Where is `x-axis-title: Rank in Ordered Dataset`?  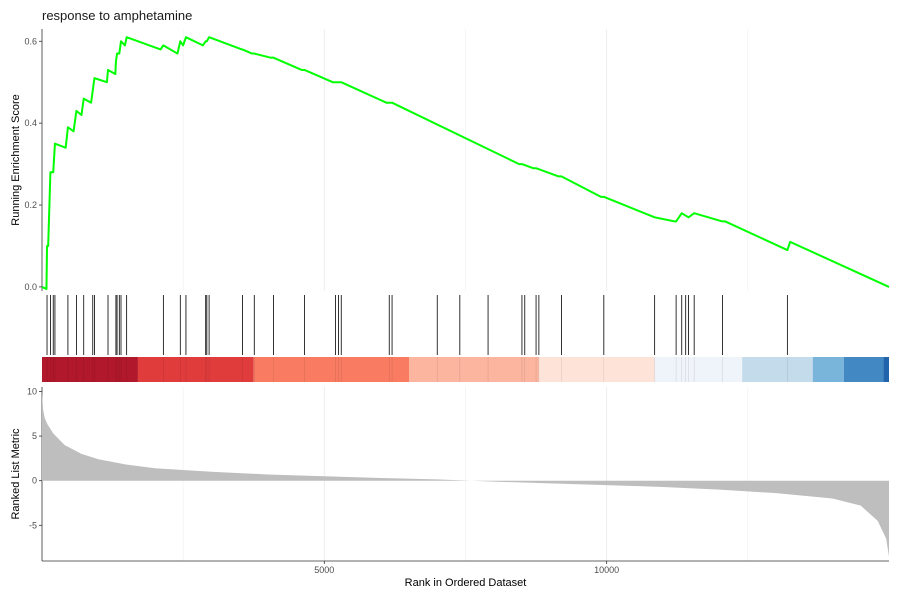
x-axis-title: Rank in Ordered Dataset is located at coordinates (466, 583).